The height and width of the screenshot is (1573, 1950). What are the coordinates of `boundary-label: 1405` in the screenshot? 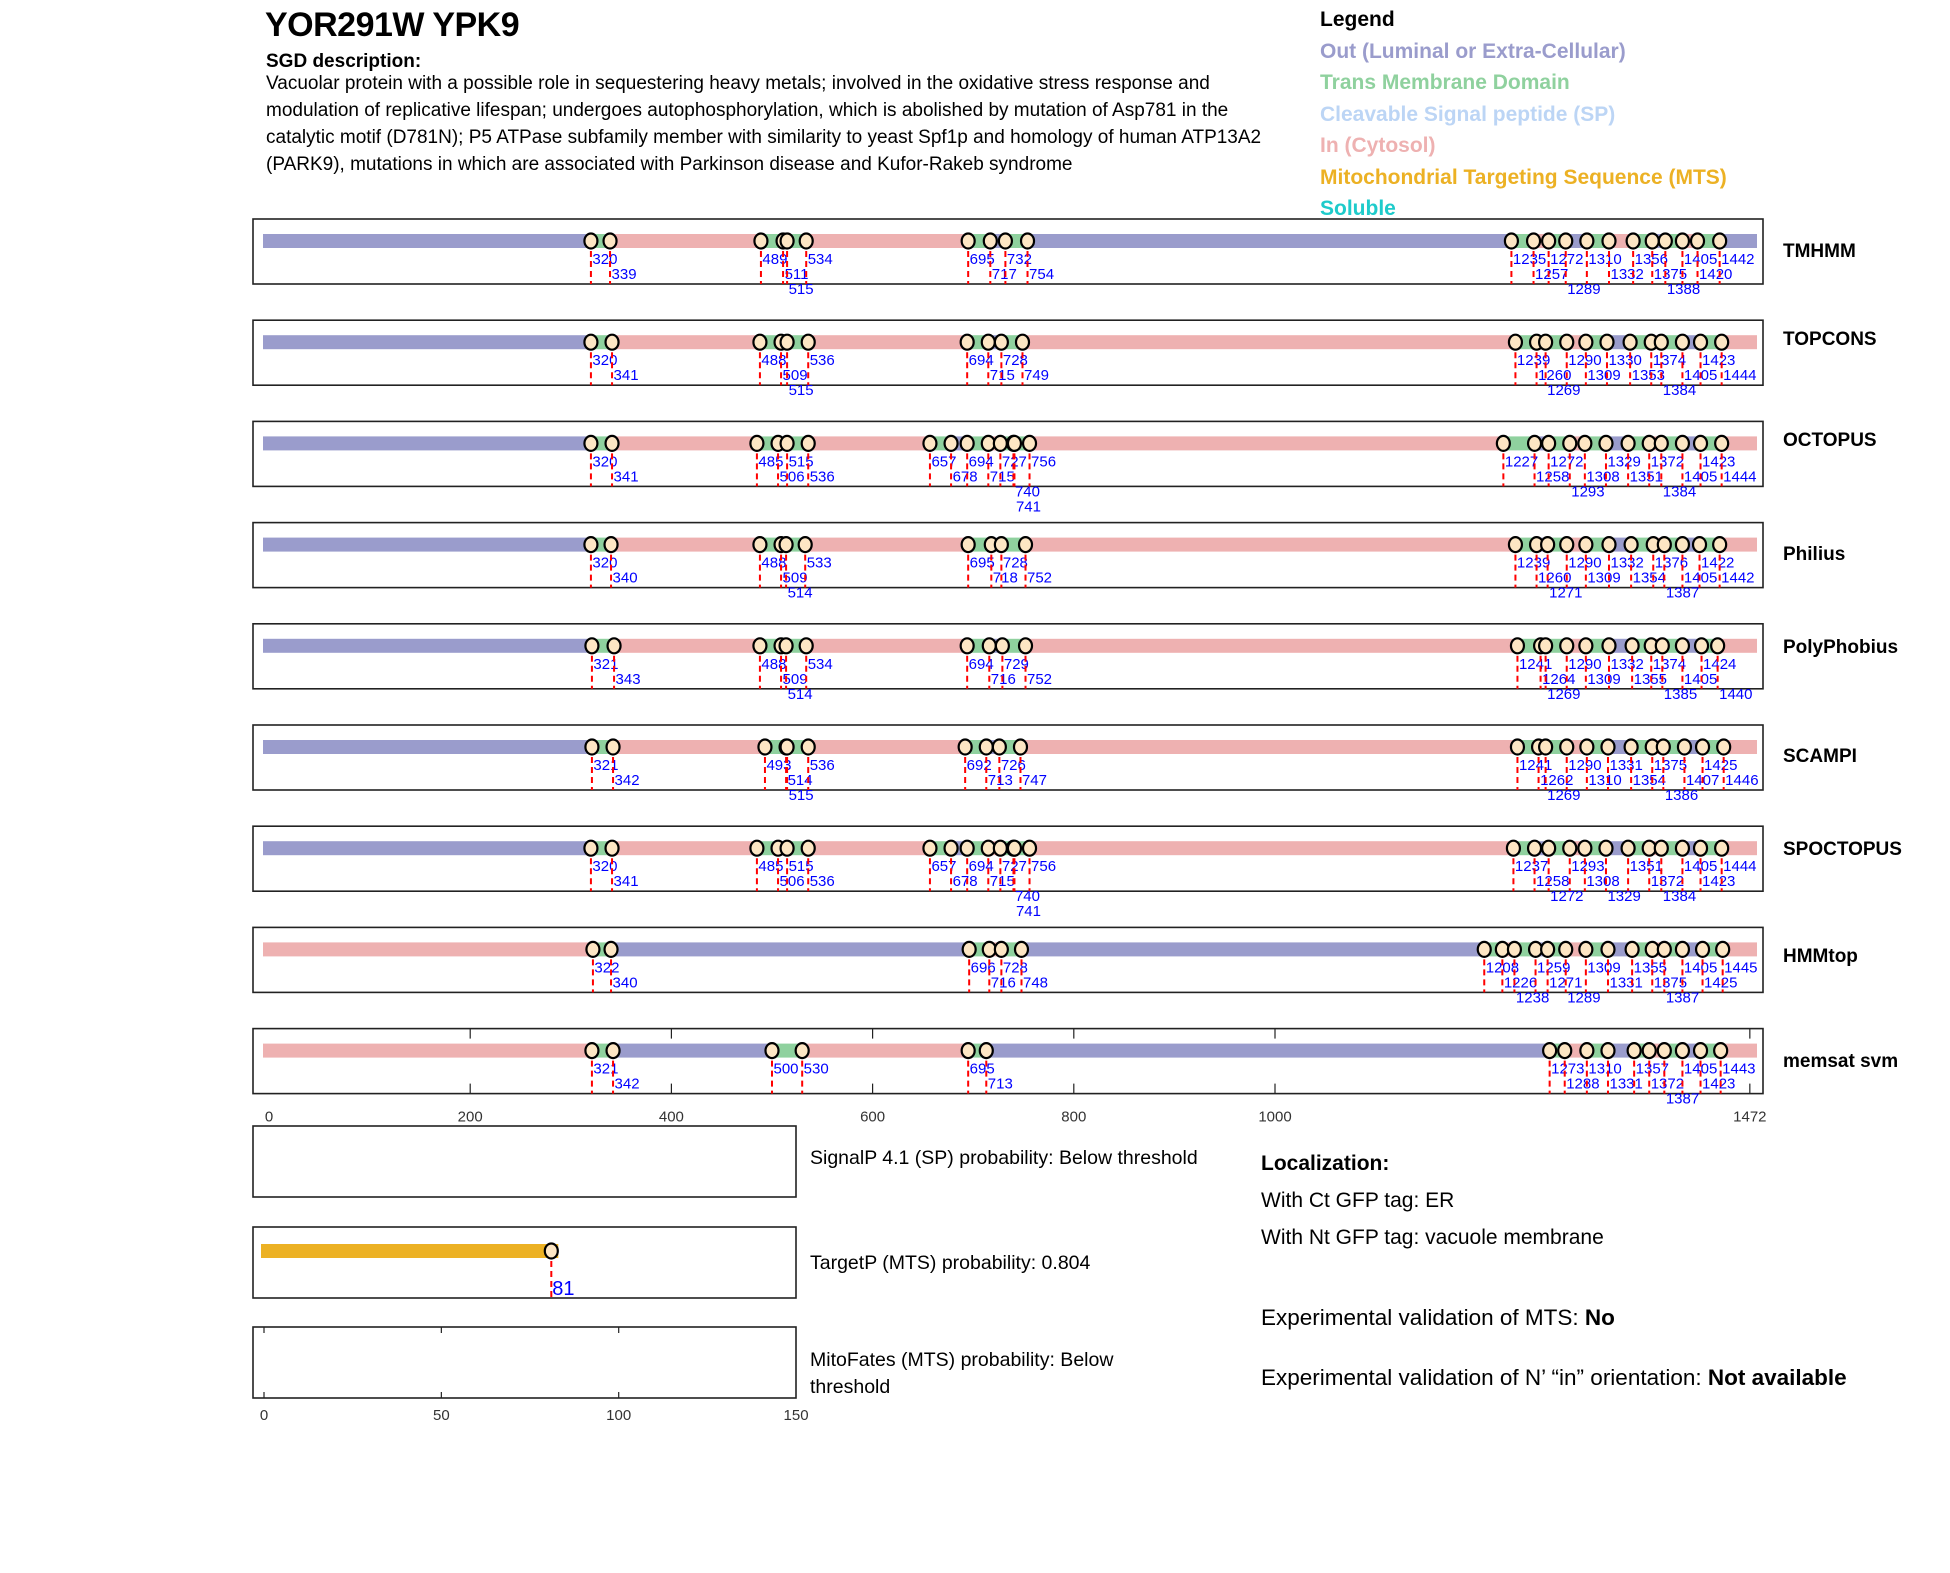 It's located at (1700, 578).